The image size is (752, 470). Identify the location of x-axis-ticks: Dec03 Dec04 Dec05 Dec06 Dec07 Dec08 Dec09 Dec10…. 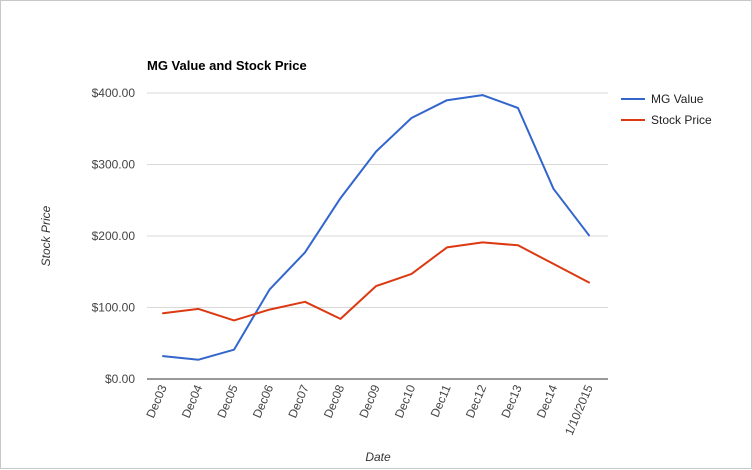
(369, 409).